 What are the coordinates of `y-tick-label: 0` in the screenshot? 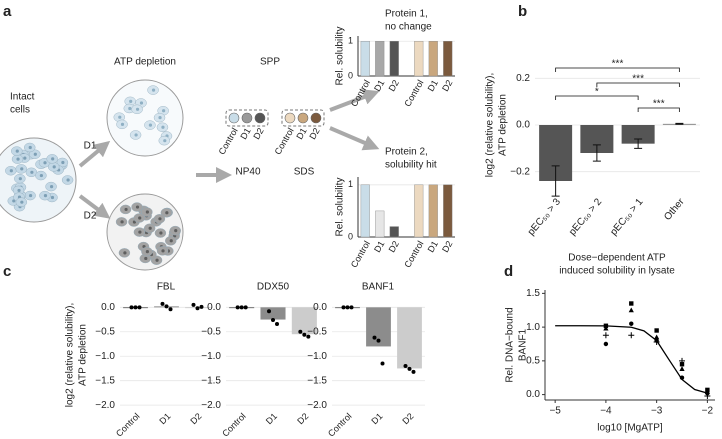 It's located at (350, 75).